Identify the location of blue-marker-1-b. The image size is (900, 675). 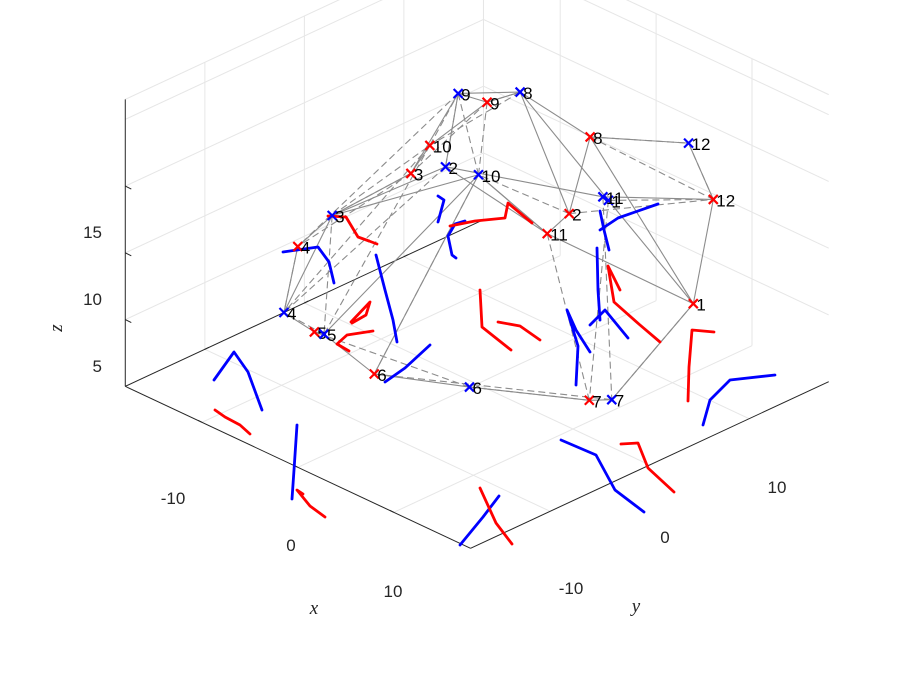
(608, 200).